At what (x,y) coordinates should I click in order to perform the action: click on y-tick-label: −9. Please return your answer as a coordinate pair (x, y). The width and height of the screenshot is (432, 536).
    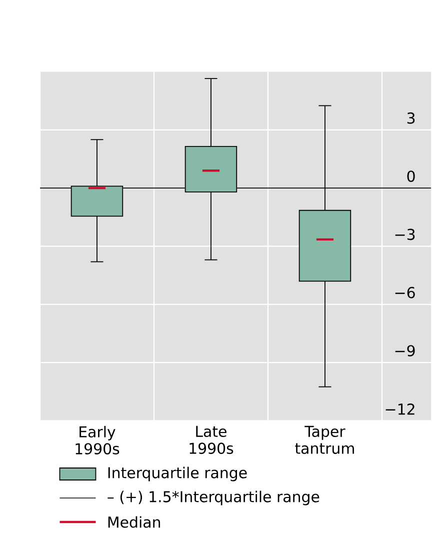
    Looking at the image, I should click on (405, 350).